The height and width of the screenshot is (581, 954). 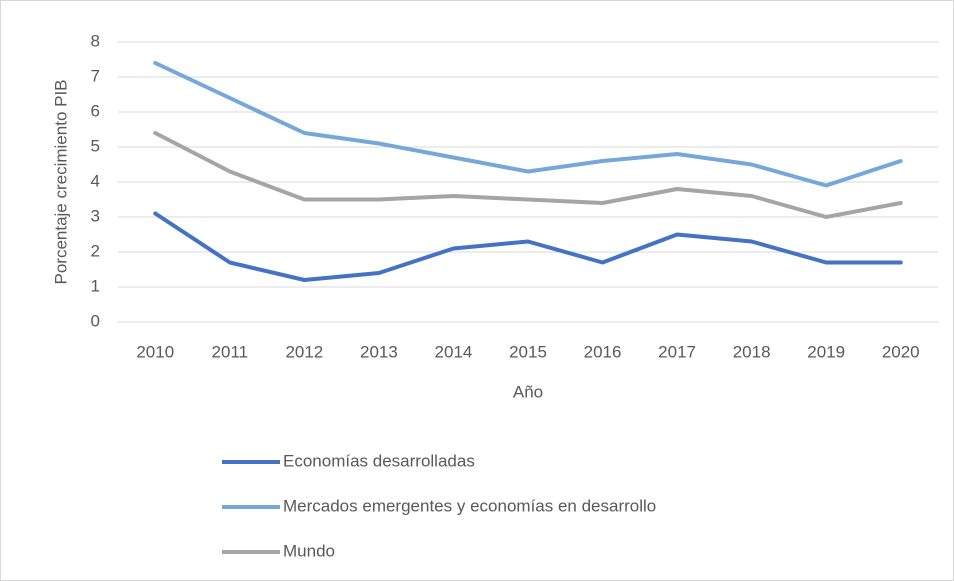 What do you see at coordinates (309, 550) in the screenshot?
I see `legend-label: Mundo` at bounding box center [309, 550].